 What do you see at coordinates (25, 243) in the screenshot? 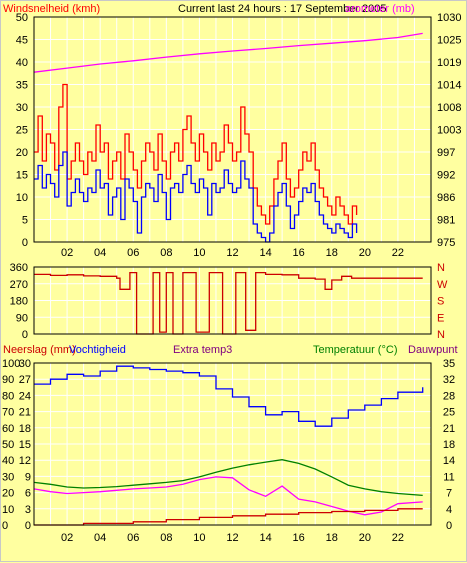
I see `wind-speed-tick-label: 0` at bounding box center [25, 243].